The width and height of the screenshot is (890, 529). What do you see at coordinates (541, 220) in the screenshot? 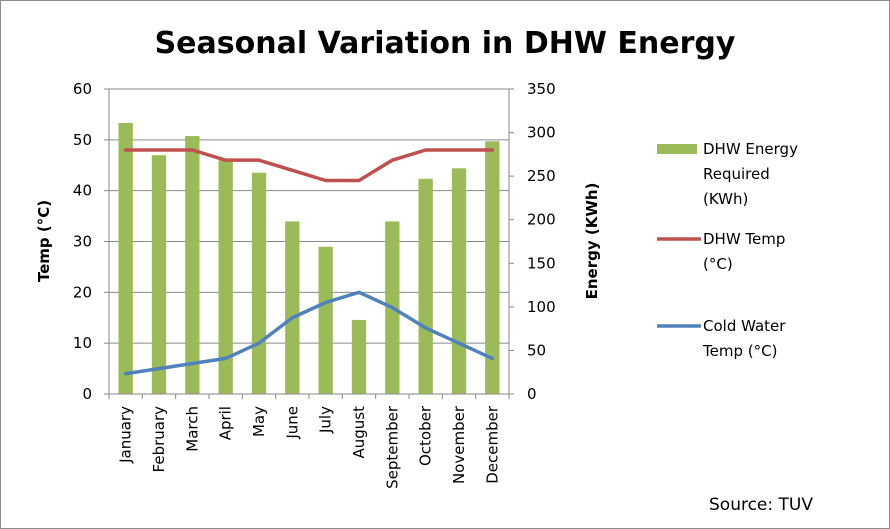
I see `right-tick-label: 200` at bounding box center [541, 220].